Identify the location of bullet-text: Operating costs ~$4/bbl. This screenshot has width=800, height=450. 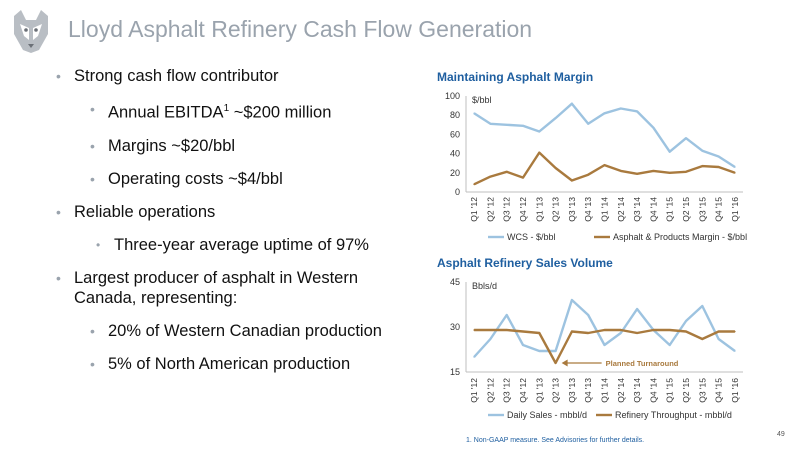
(195, 178).